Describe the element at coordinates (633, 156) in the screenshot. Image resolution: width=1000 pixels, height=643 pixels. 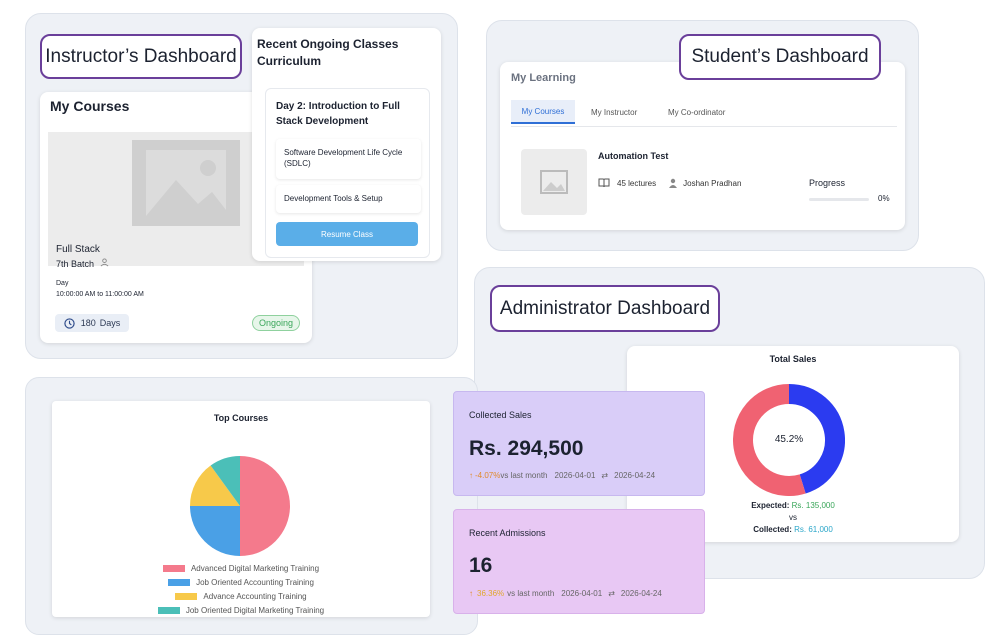
I see `course-title: Automation Test` at that location.